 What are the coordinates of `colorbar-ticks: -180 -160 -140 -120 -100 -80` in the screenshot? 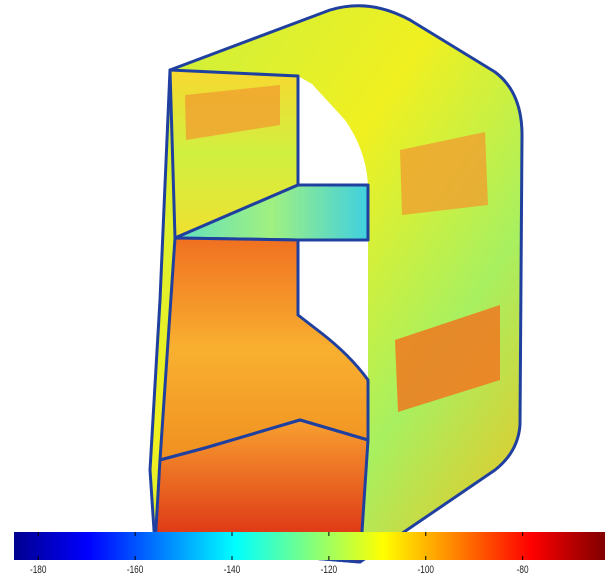 It's located at (279, 554).